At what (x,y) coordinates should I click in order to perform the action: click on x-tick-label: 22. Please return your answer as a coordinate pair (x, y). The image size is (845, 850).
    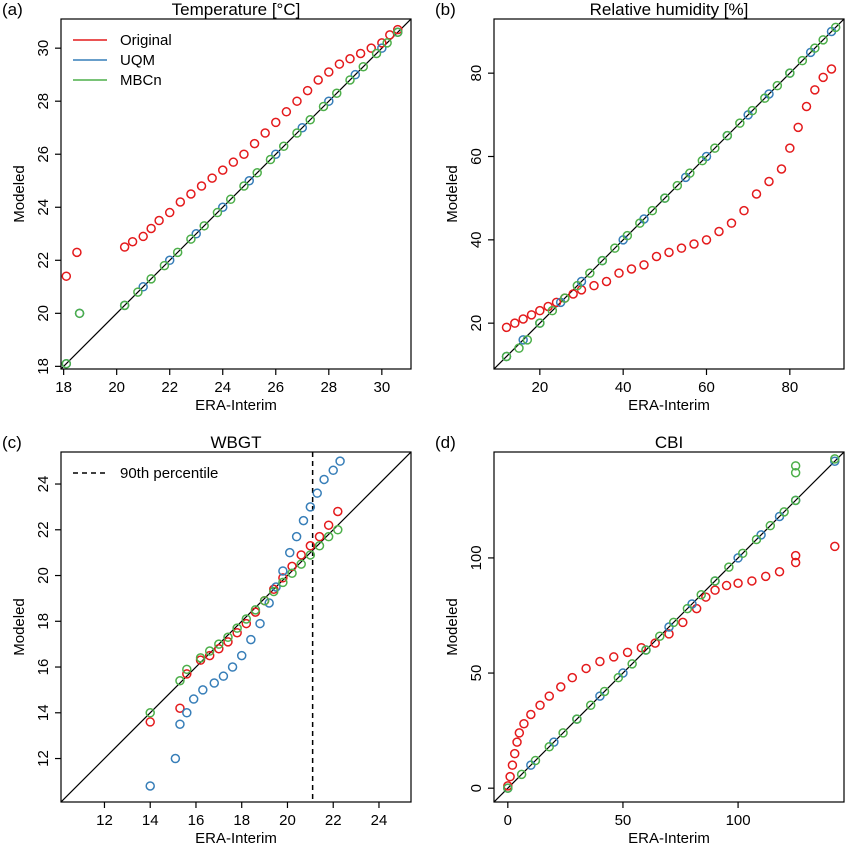
    Looking at the image, I should click on (169, 387).